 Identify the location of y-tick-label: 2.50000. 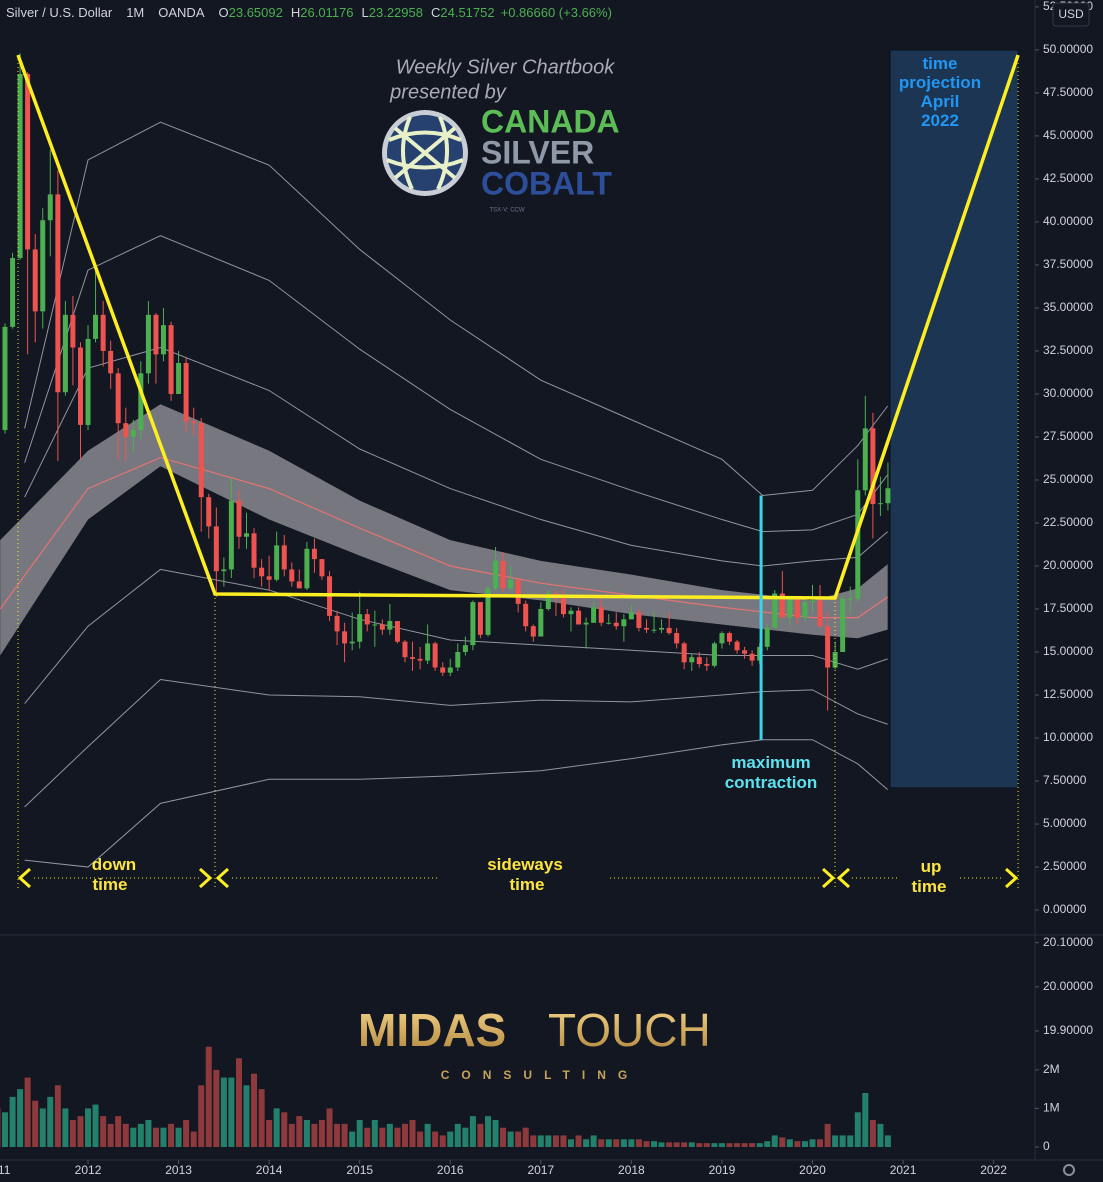
(1065, 866).